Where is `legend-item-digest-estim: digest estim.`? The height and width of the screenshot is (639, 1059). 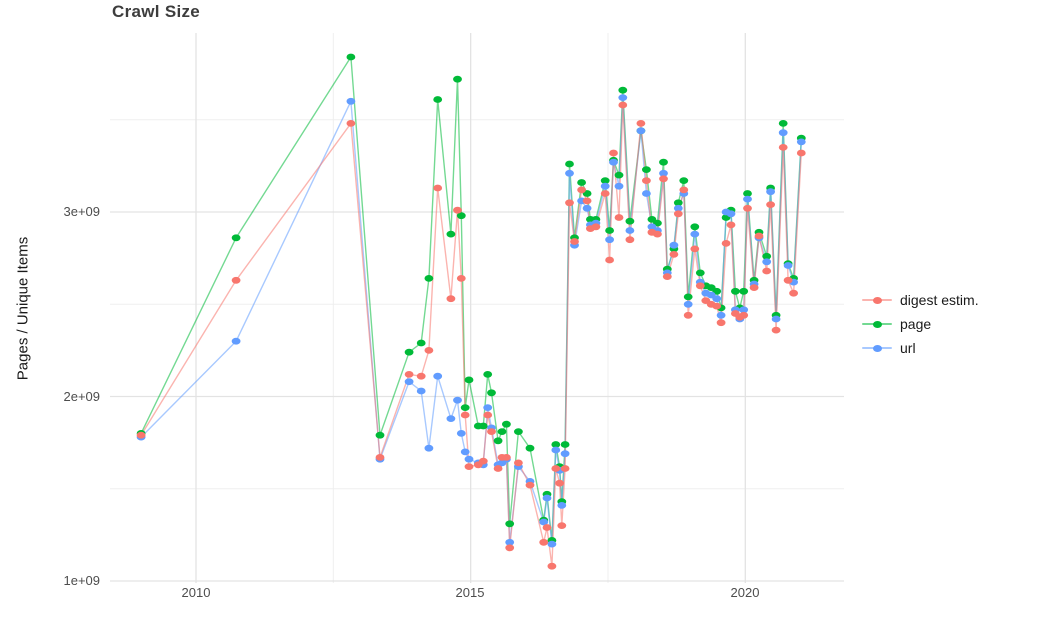
legend-item-digest-estim: digest estim. is located at coordinates (957, 300).